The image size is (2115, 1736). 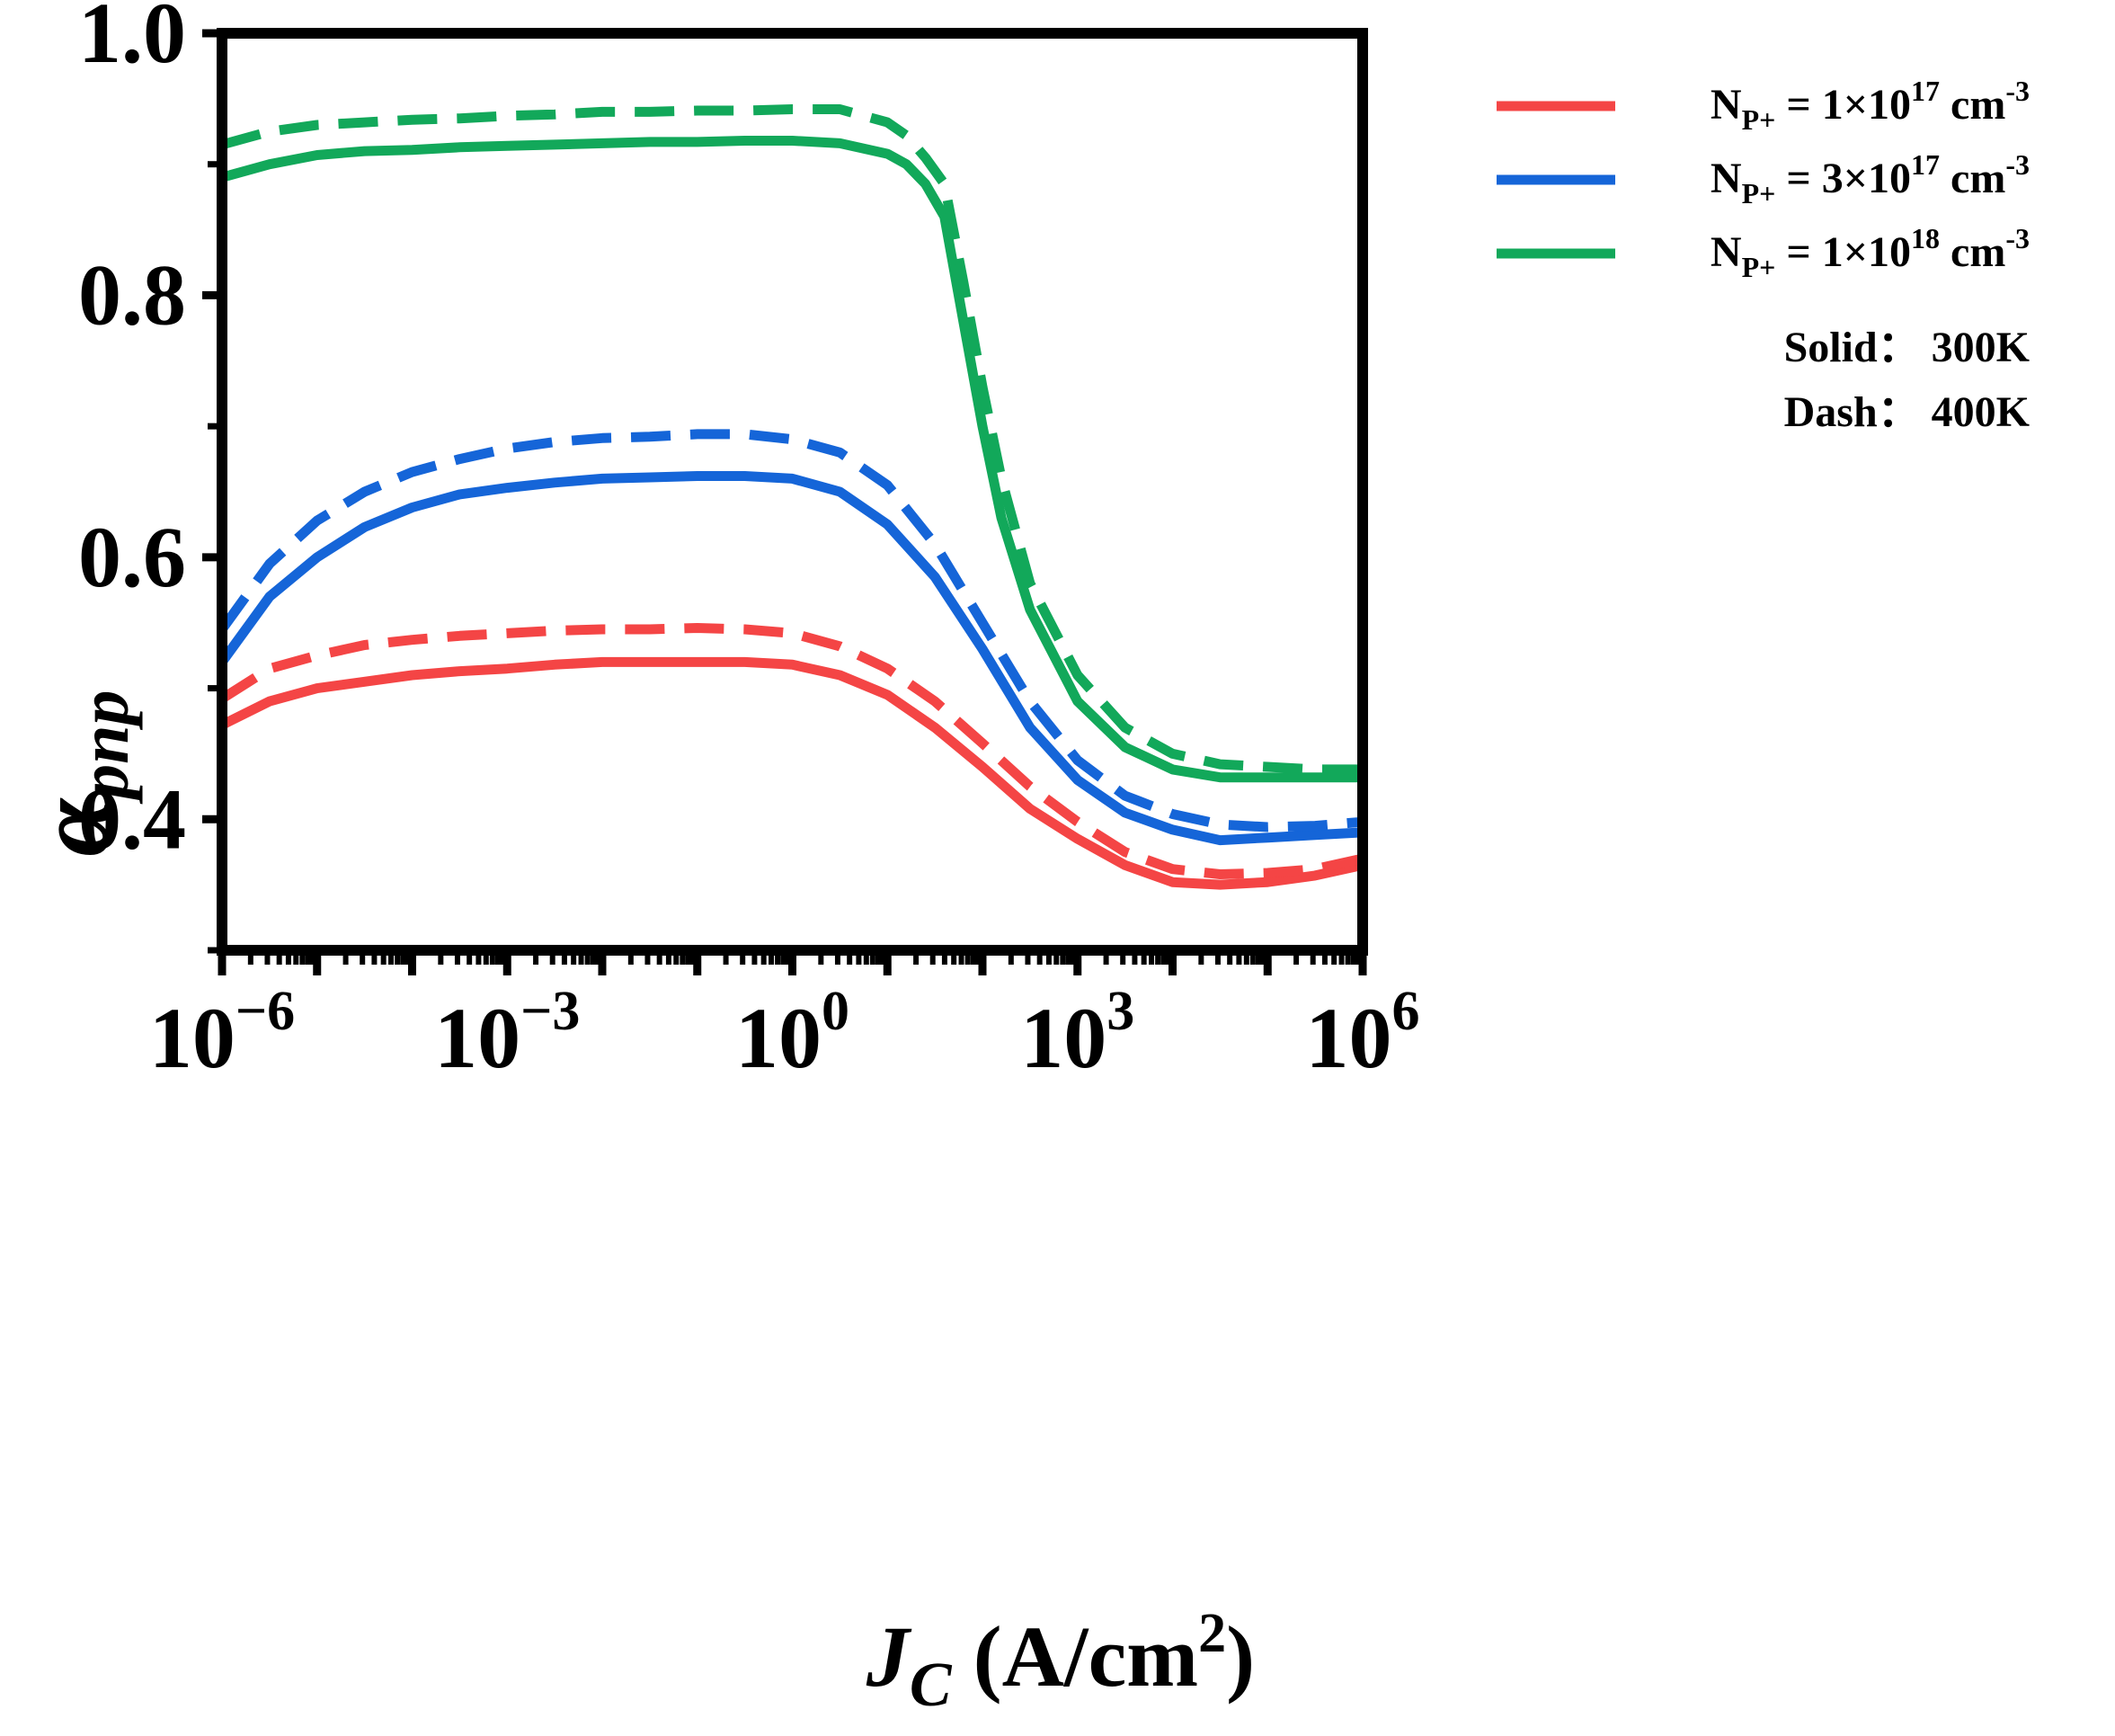 What do you see at coordinates (1907, 347) in the screenshot?
I see `legend-note: Solid： 300K` at bounding box center [1907, 347].